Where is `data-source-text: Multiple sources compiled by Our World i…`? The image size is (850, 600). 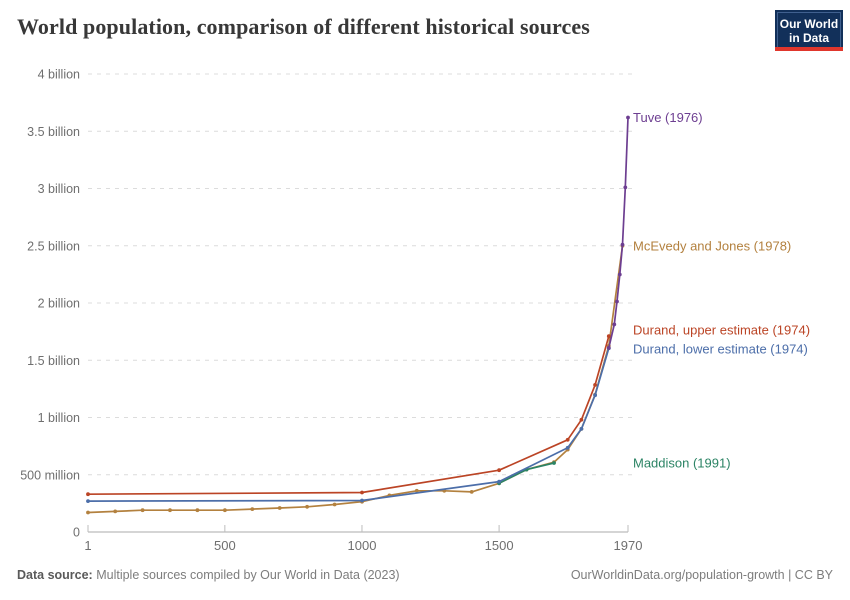
data-source-text: Multiple sources compiled by Our World i… is located at coordinates (246, 575).